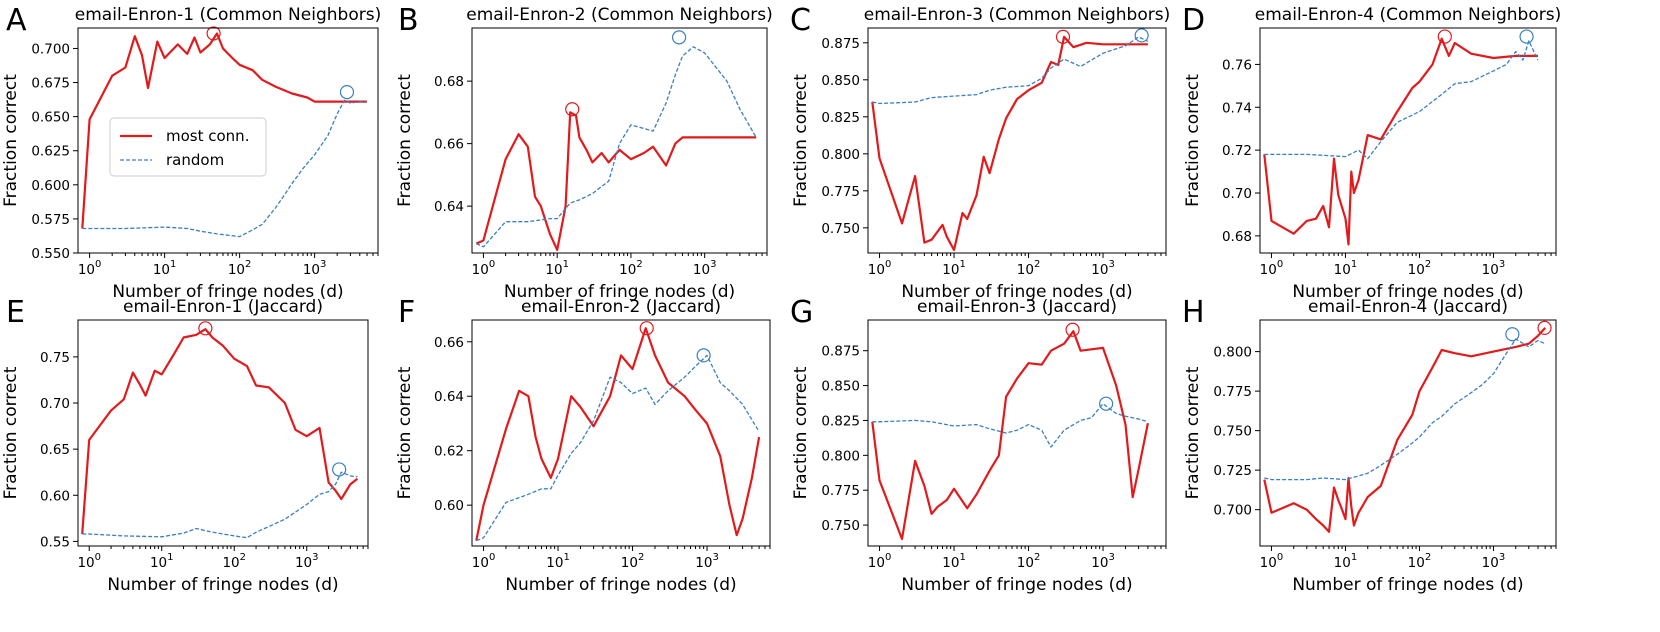  I want to click on y-tick-label: 0.725, so click(1232, 471).